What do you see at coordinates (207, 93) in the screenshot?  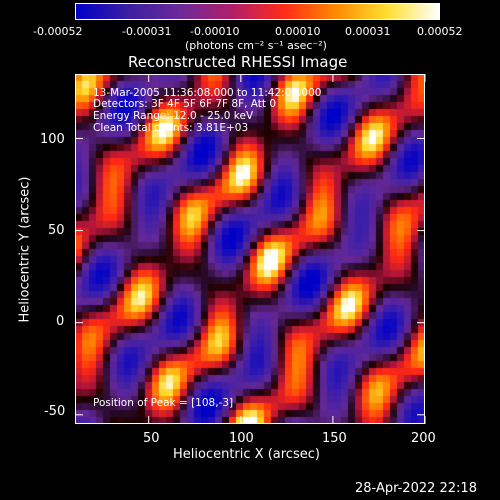 I see `overlay-time-range: 13-Mar-2005 11:36:08.000 to 11:42:08.000` at bounding box center [207, 93].